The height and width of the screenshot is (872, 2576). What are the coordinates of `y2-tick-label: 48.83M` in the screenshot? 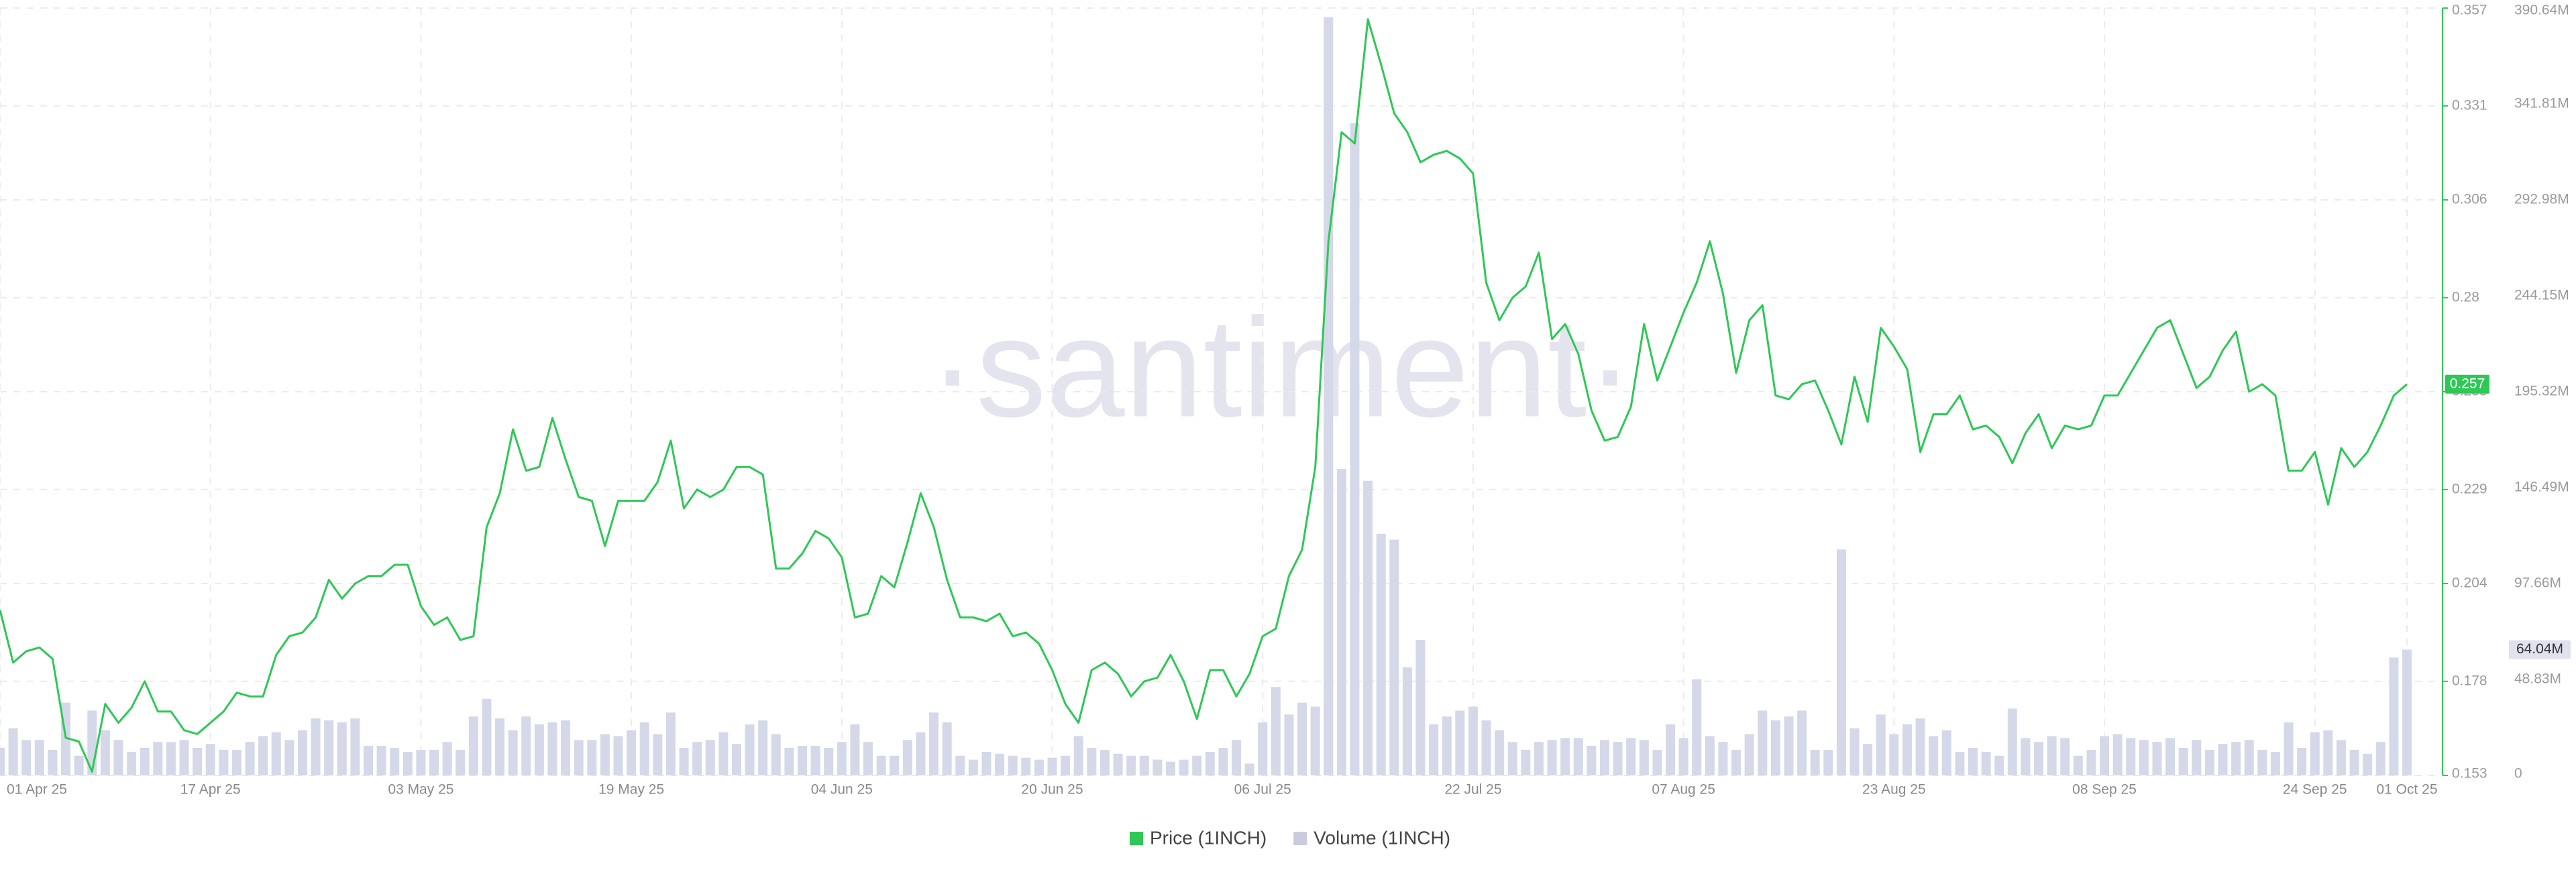 It's located at (2537, 679).